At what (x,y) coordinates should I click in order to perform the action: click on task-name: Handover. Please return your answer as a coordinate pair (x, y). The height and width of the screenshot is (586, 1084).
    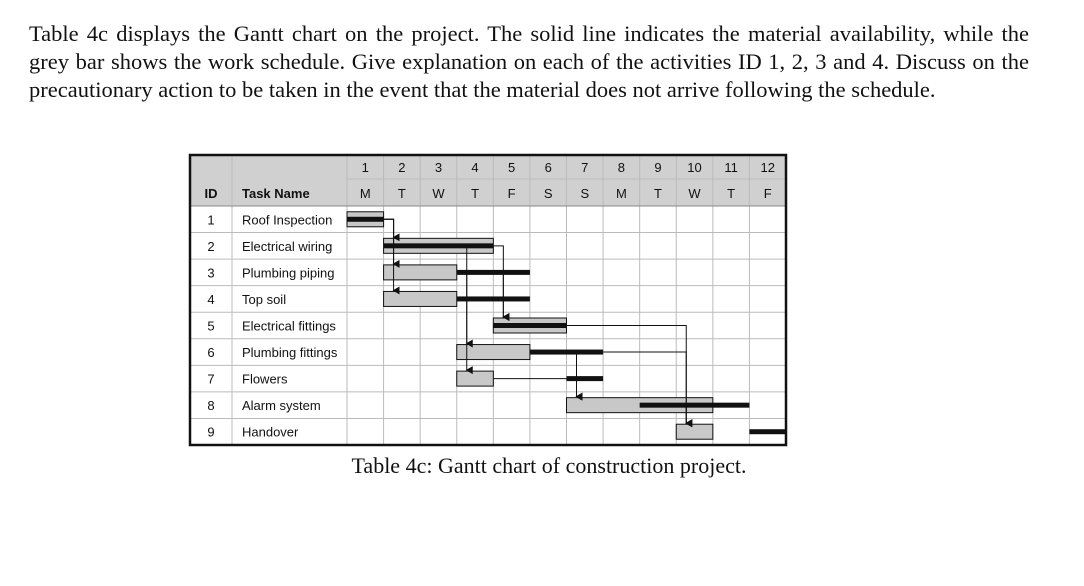
    Looking at the image, I should click on (270, 432).